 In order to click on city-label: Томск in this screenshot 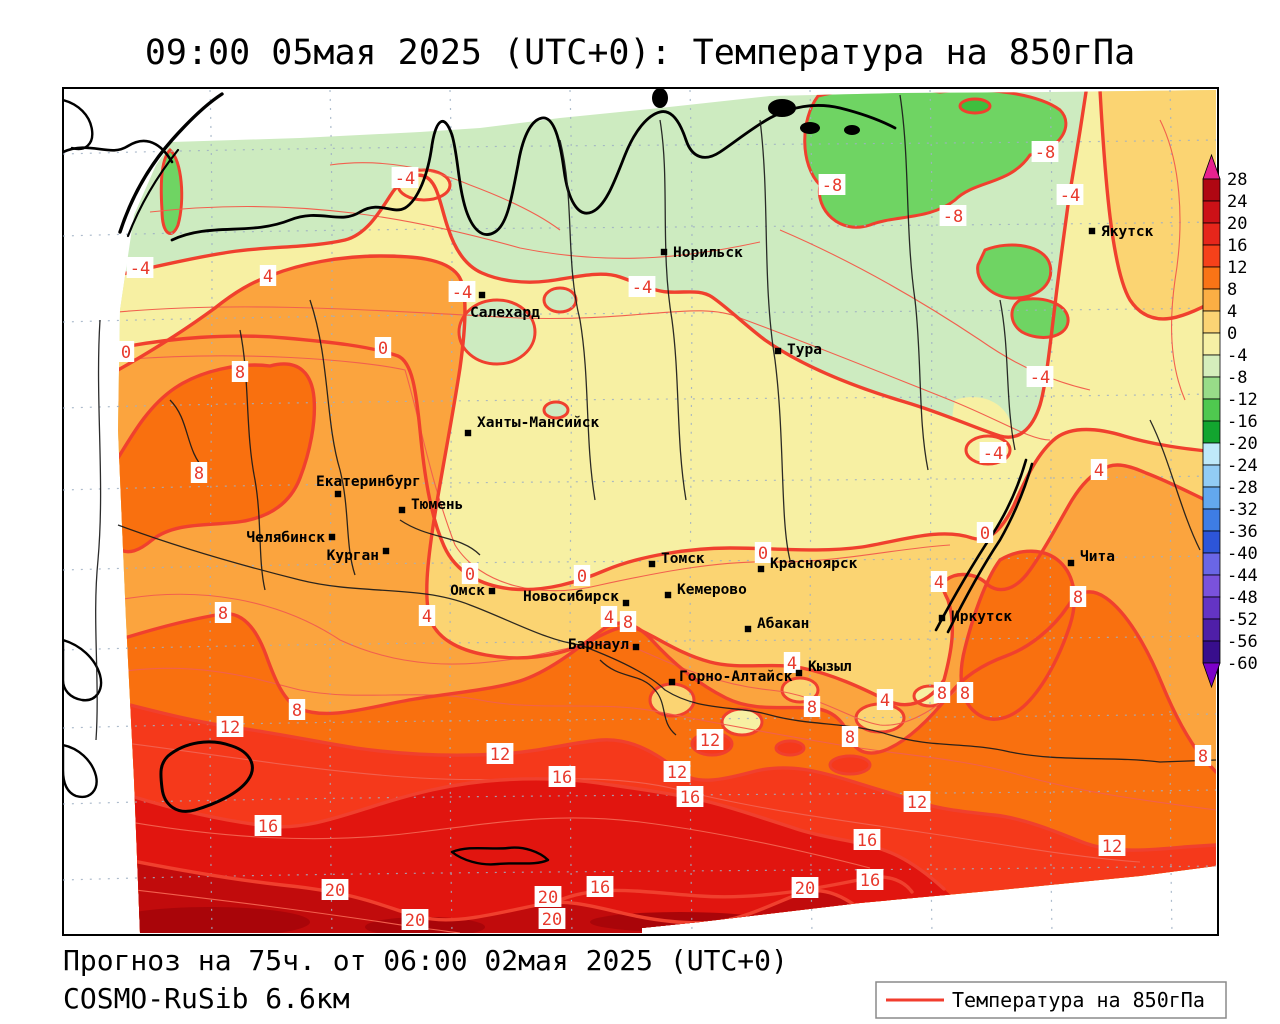, I will do `click(683, 559)`.